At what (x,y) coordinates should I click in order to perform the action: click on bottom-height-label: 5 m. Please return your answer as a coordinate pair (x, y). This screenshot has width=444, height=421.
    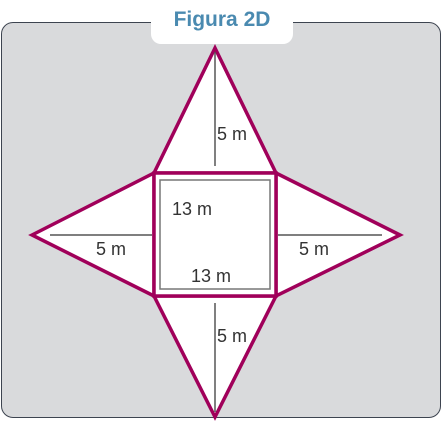
    Looking at the image, I should click on (232, 336).